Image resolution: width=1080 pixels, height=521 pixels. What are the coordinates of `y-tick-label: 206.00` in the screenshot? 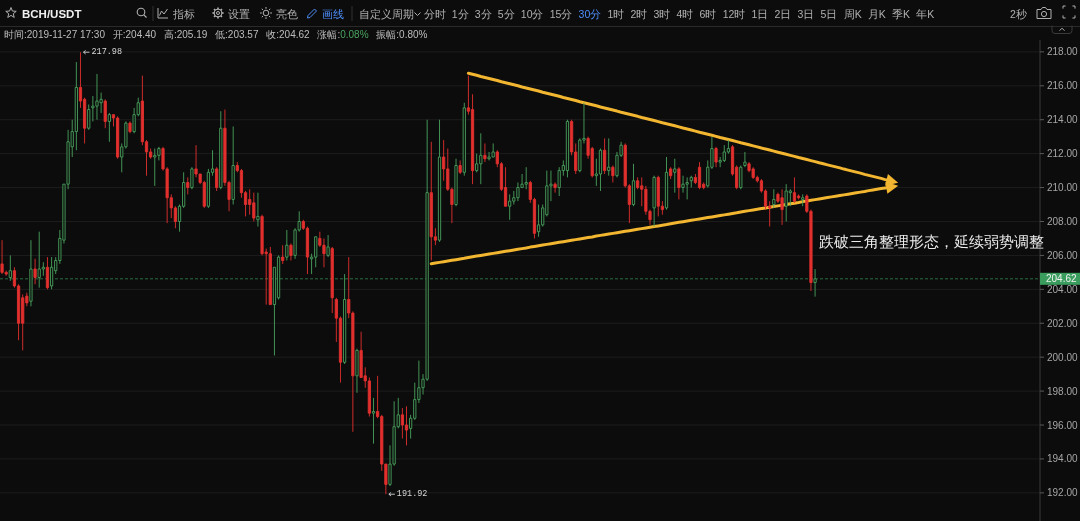 It's located at (1063, 255).